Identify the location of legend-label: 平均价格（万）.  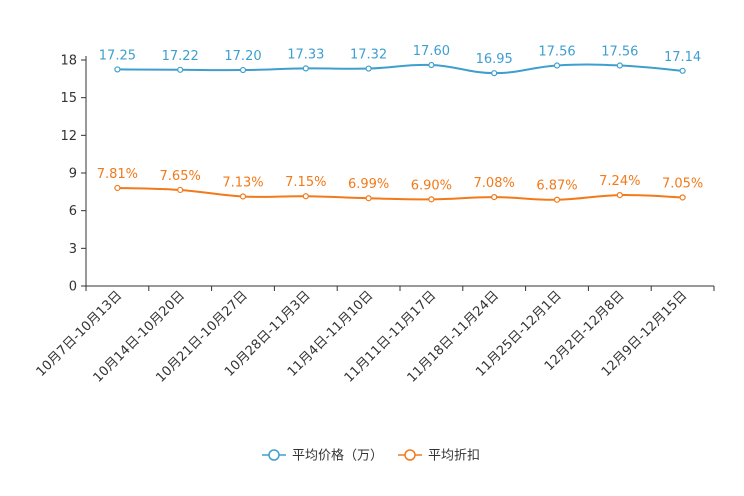
(337, 456).